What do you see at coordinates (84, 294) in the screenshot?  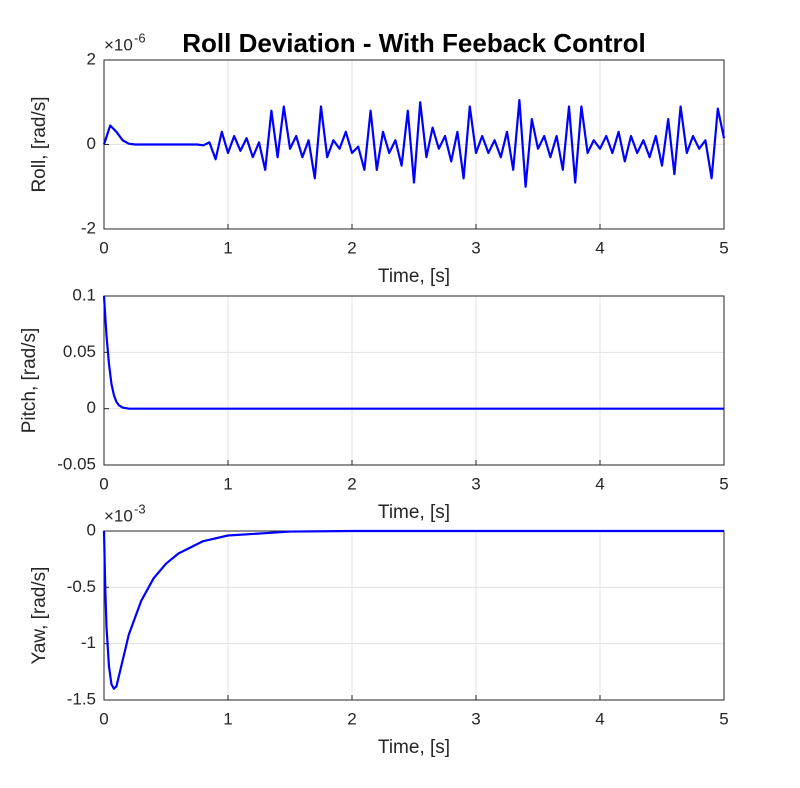 I see `y-tick-label: 0.1` at bounding box center [84, 294].